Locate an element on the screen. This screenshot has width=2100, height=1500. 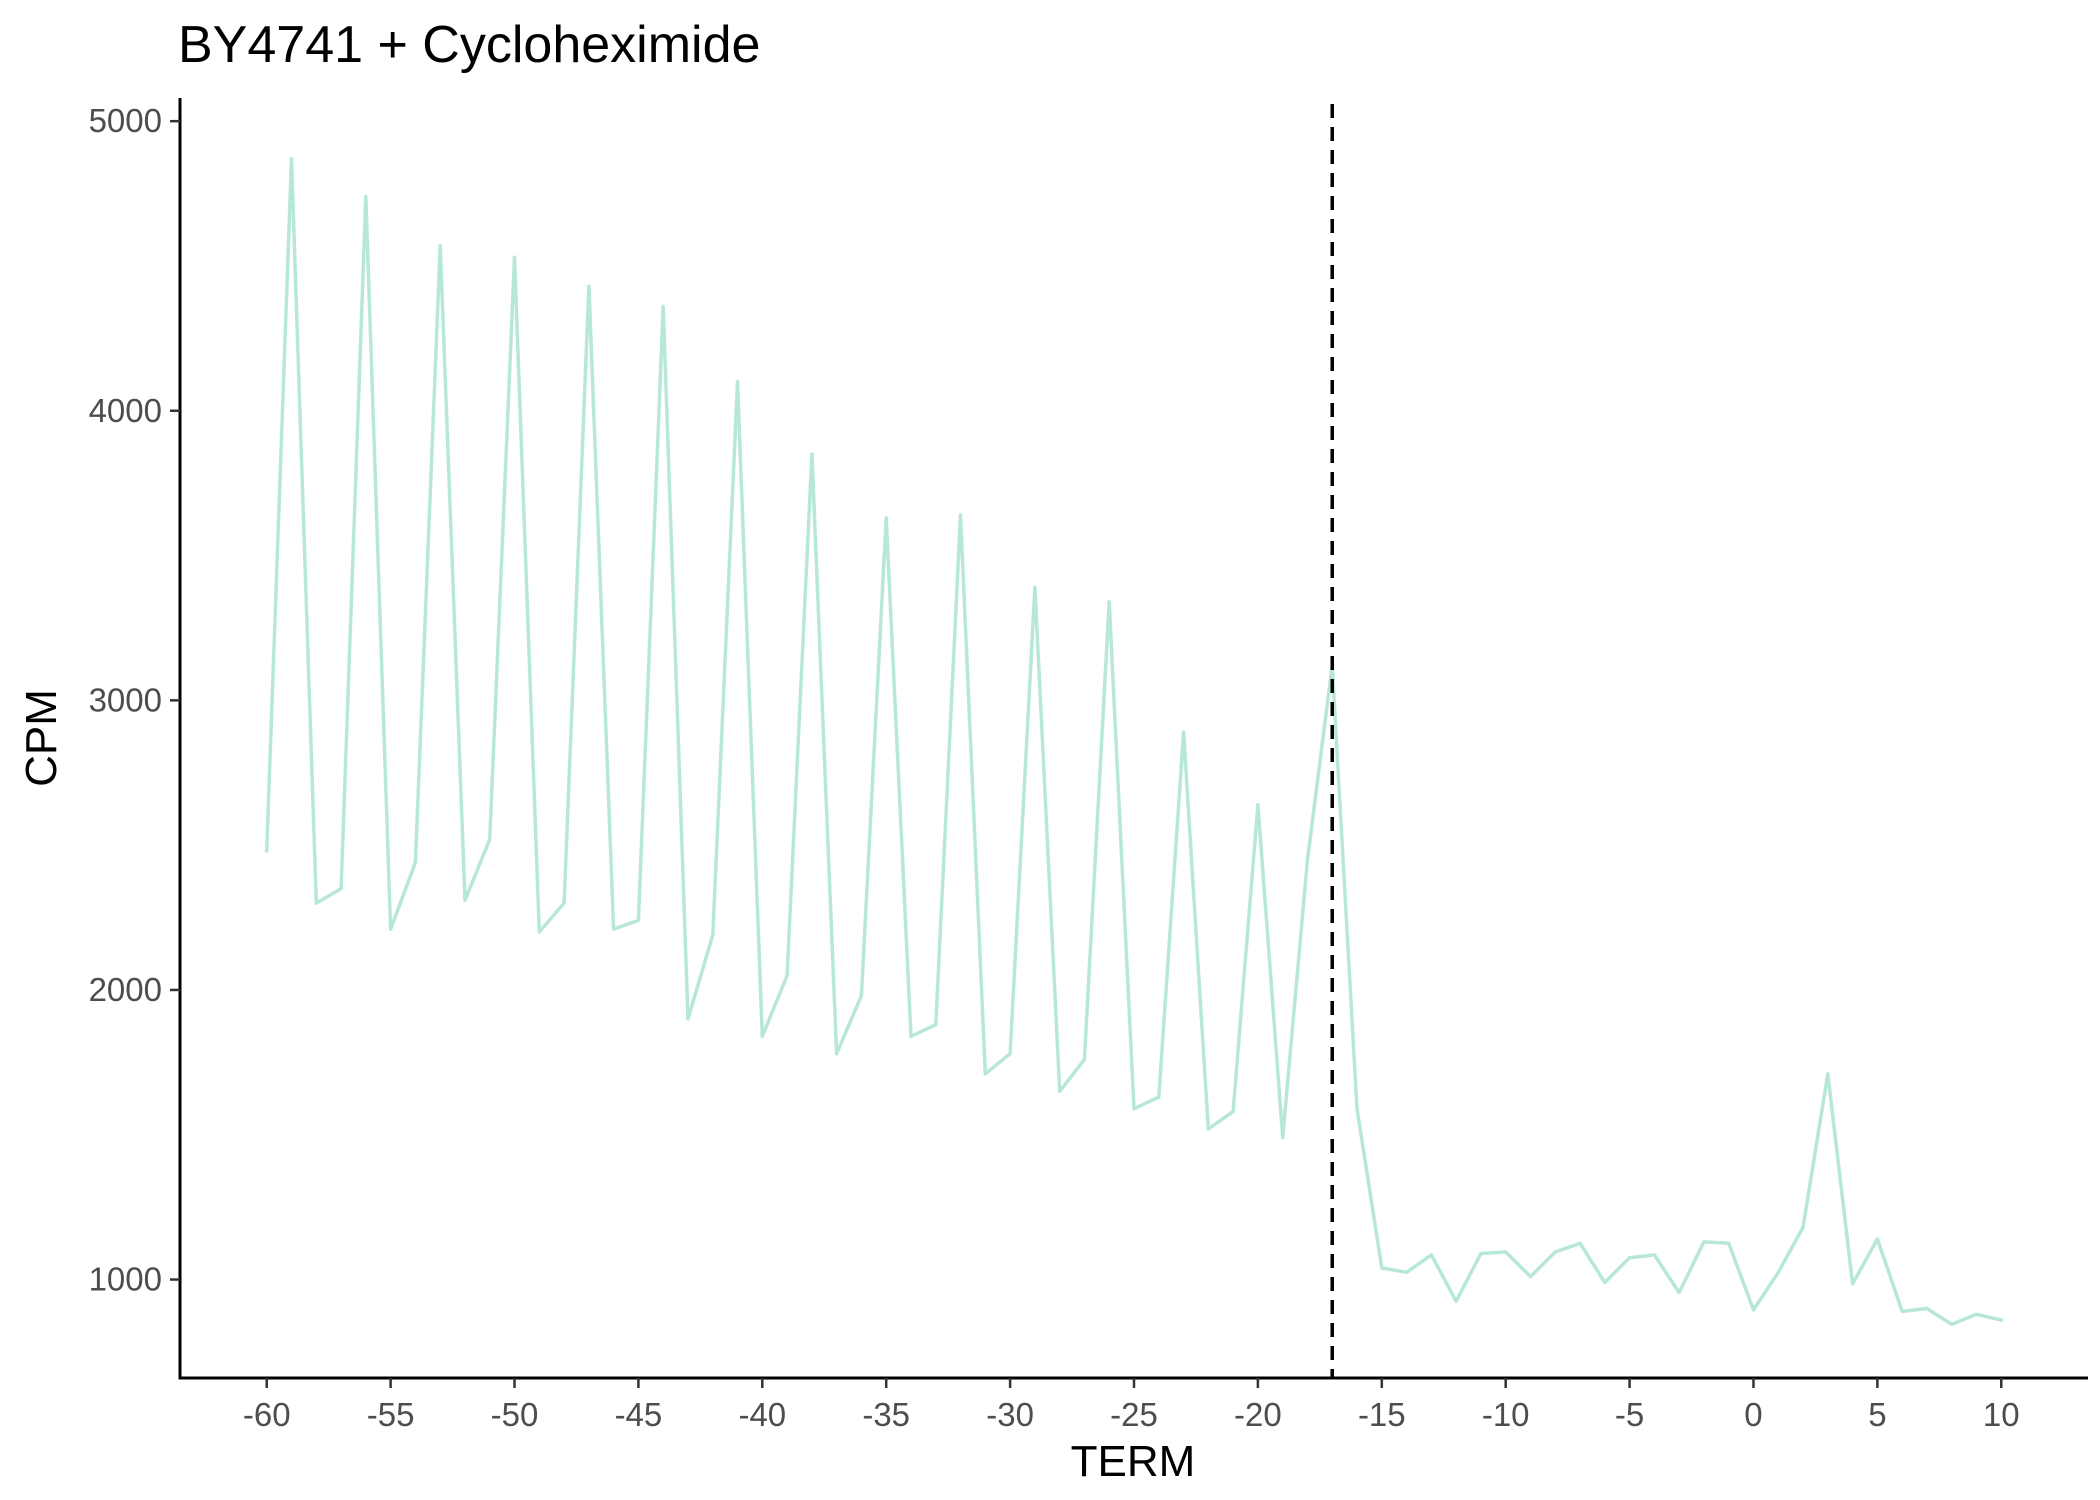
y-tick-label: 2000 is located at coordinates (125, 989).